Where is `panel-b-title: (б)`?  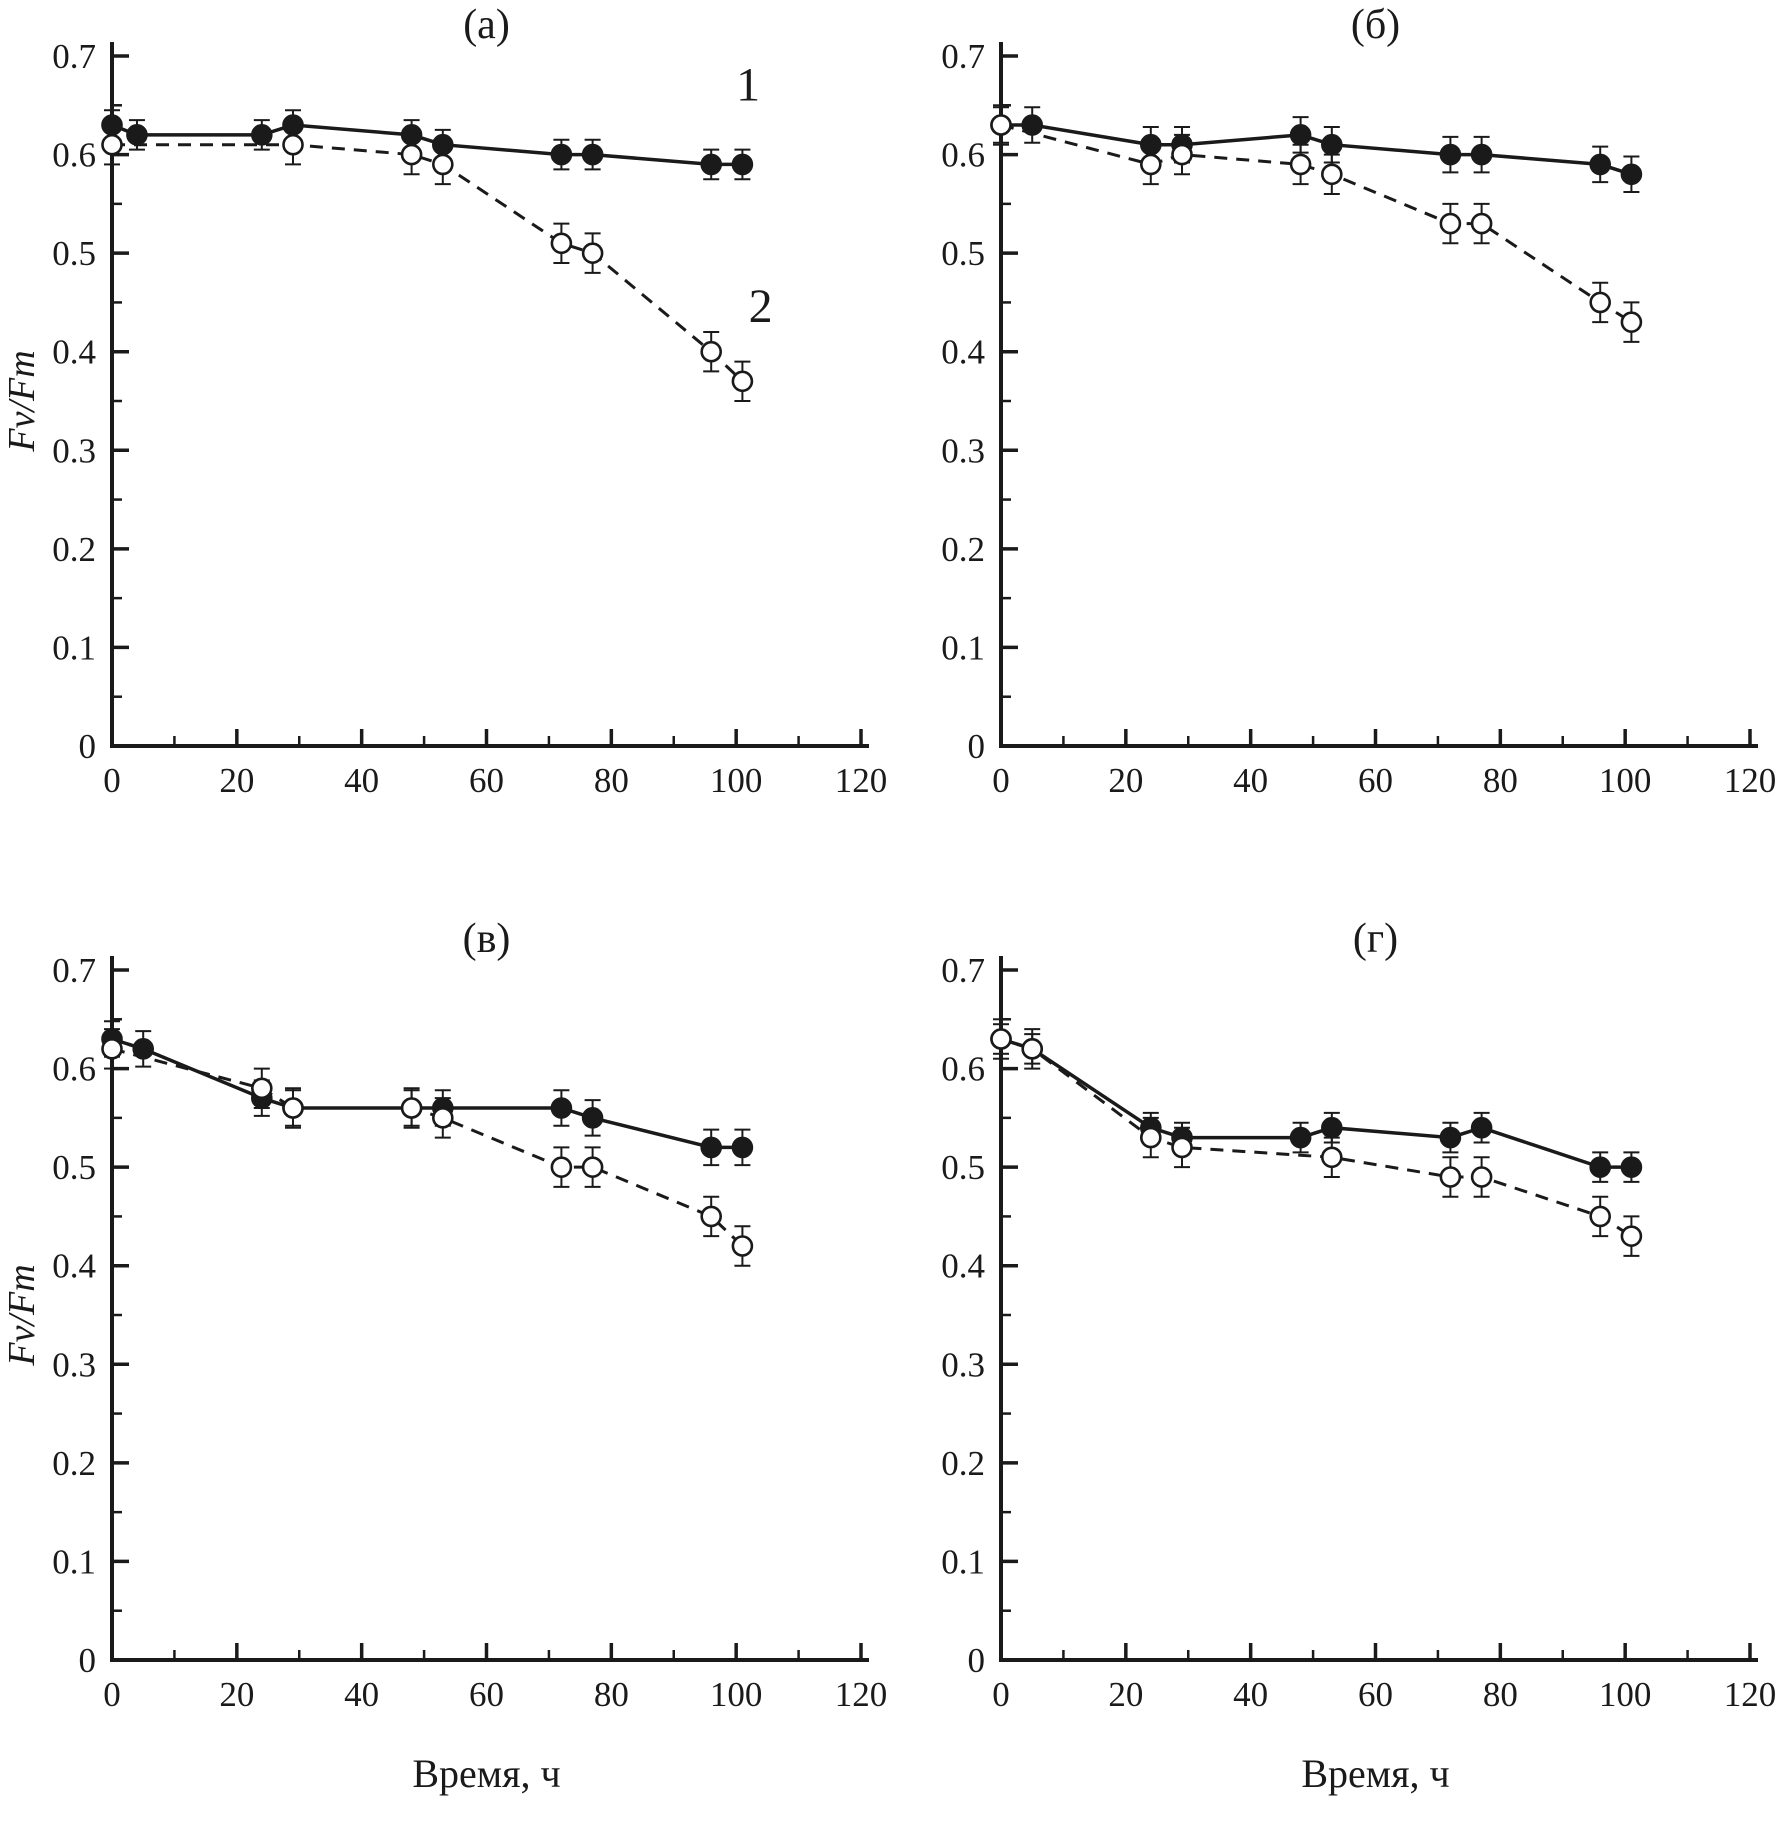
panel-b-title: (б) is located at coordinates (1375, 25).